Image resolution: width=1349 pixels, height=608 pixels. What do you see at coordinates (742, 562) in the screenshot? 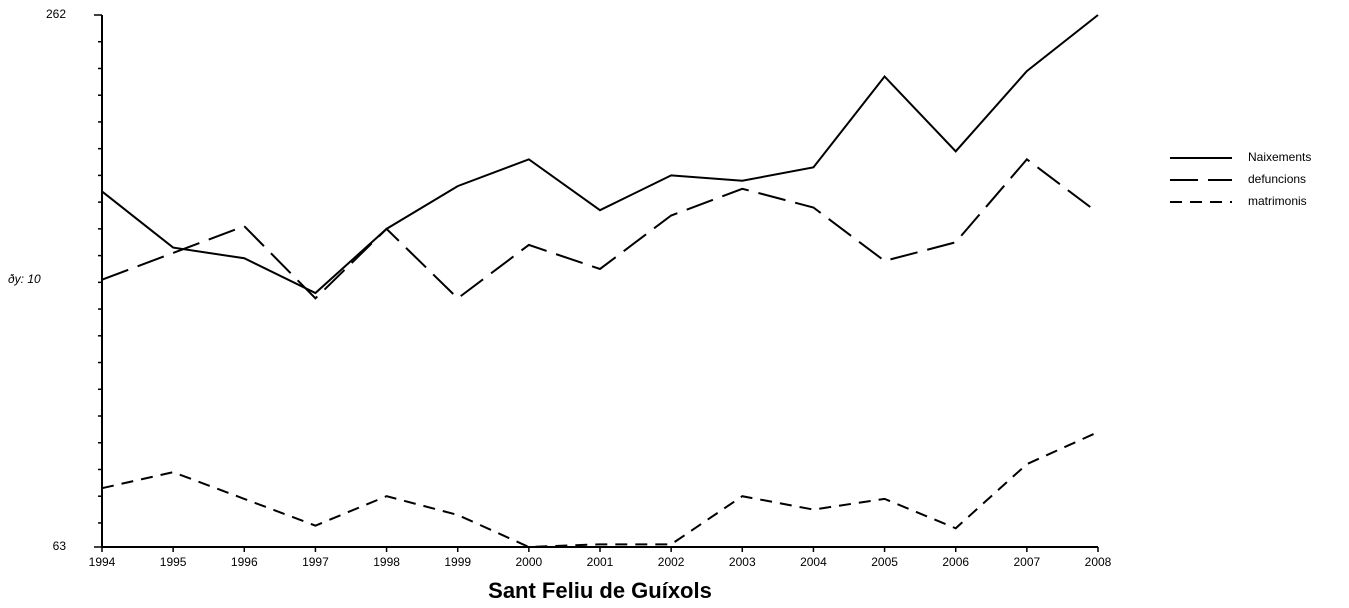
I see `x-tick-label: 2003` at bounding box center [742, 562].